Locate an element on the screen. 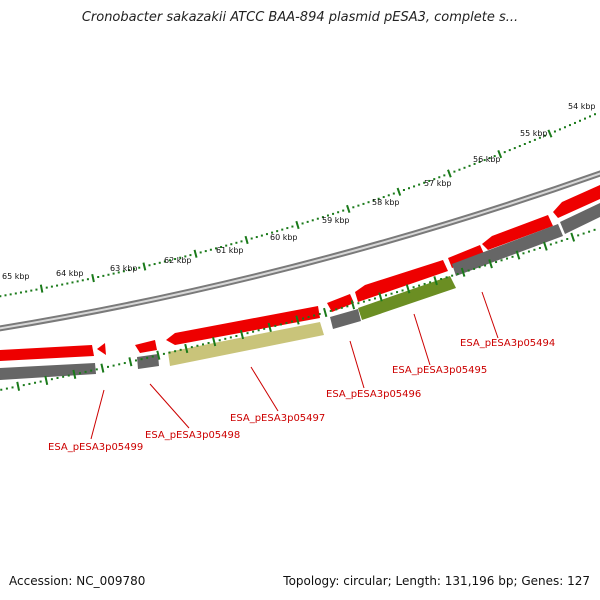 Image resolution: width=600 pixels, height=600 pixels. gene-label-05499: ESA_pESA3p05499 is located at coordinates (95, 447).